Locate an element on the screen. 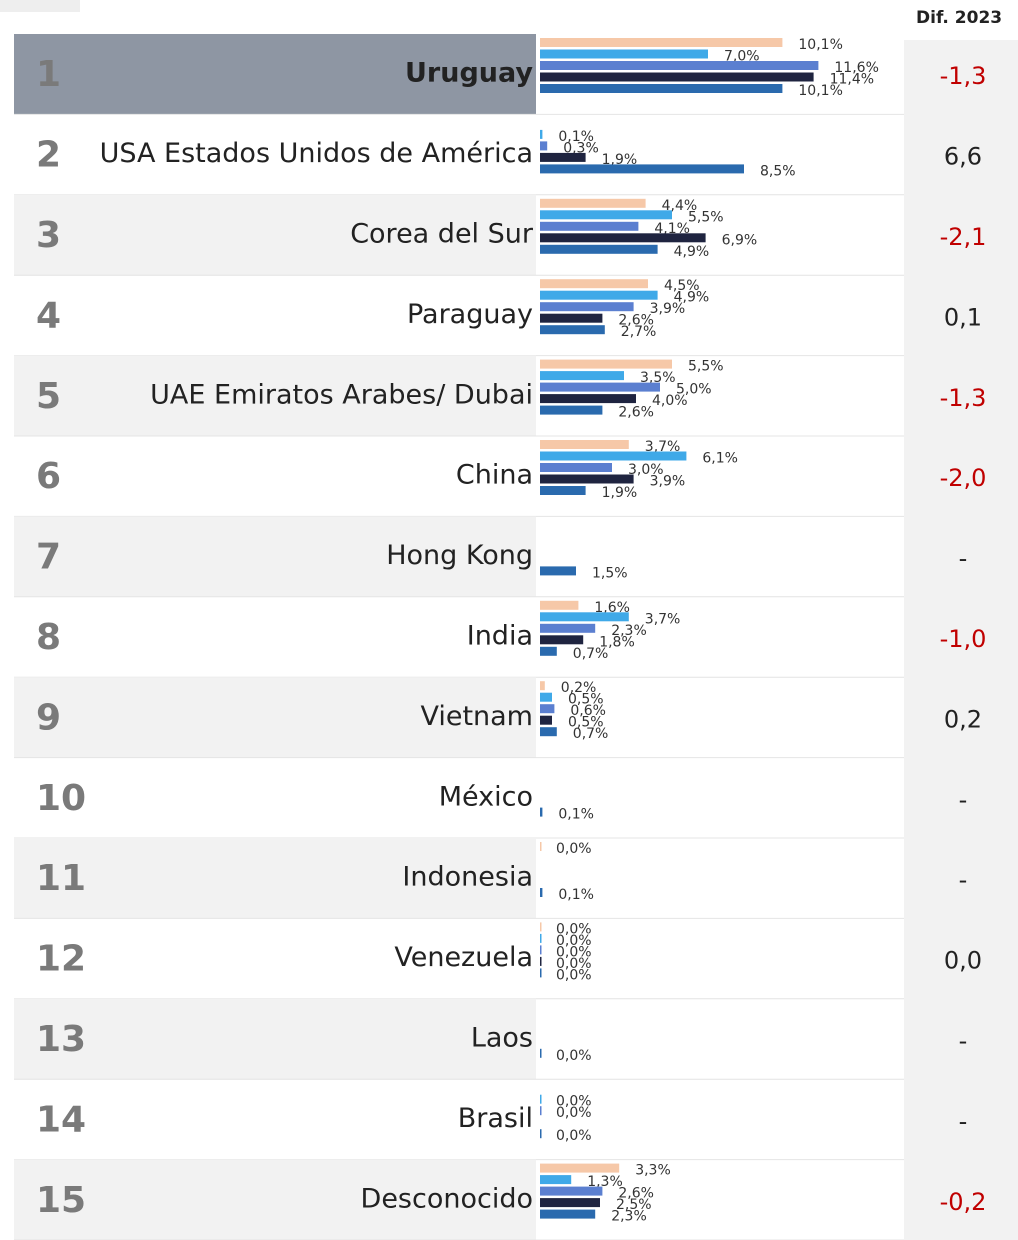 The image size is (1018, 1240). country-name: Paraguay is located at coordinates (470, 314).